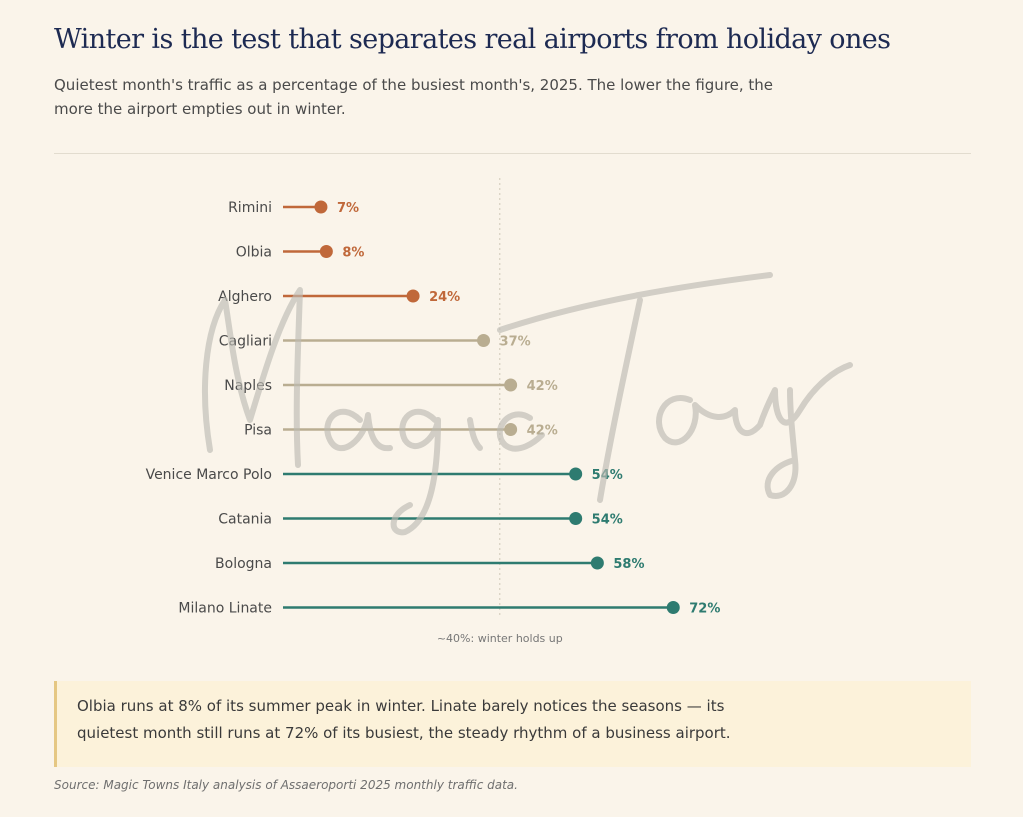 This screenshot has height=817, width=1023. Describe the element at coordinates (245, 342) in the screenshot. I see `category-label: Cagliari` at that location.